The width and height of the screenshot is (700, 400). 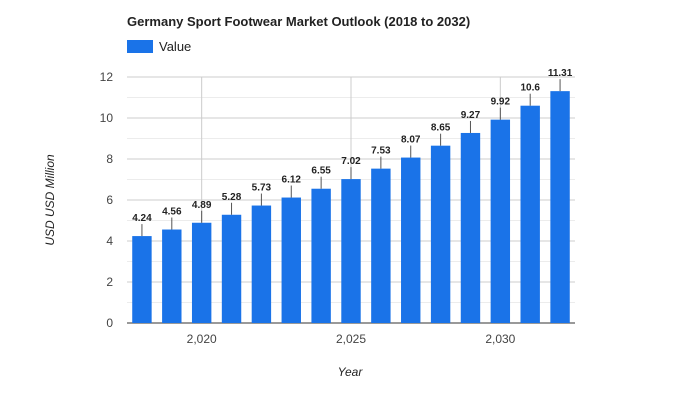 I want to click on data-label: 9.92, so click(x=501, y=102).